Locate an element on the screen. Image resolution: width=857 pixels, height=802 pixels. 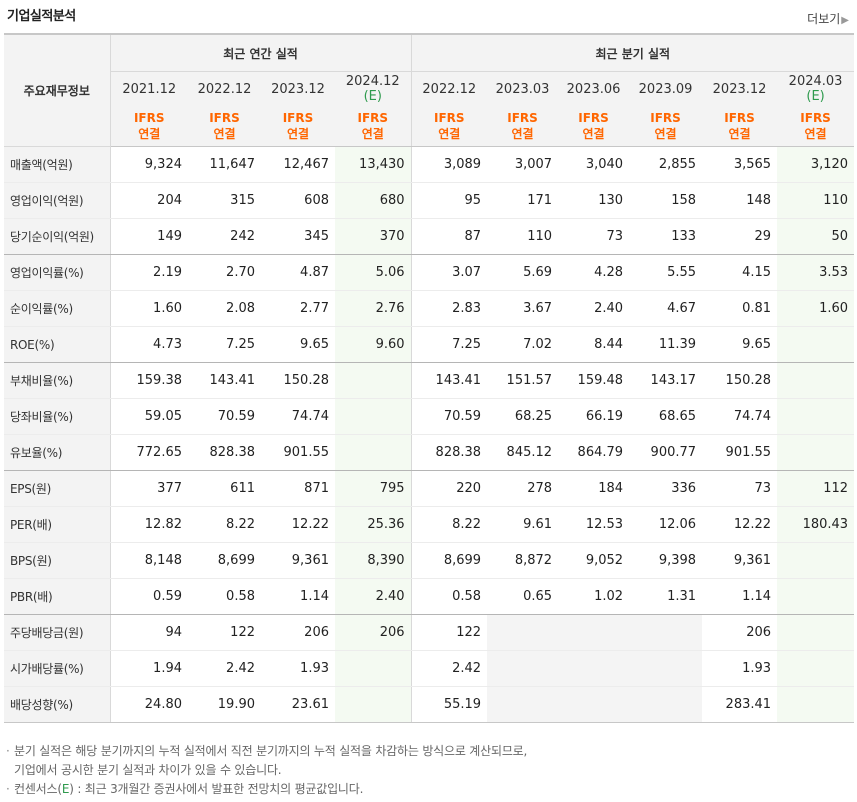
table-cell: 12.22 is located at coordinates (298, 524).